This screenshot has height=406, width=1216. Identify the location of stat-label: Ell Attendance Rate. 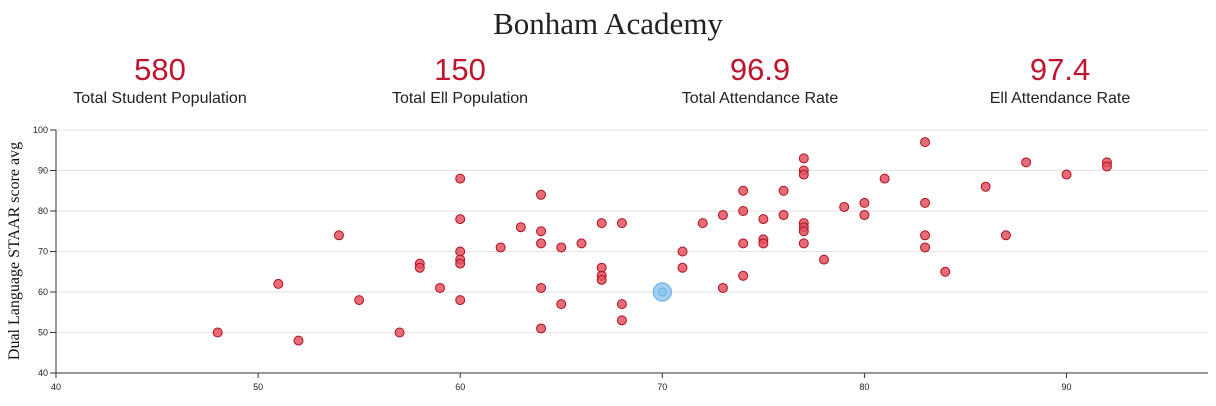
(1060, 98).